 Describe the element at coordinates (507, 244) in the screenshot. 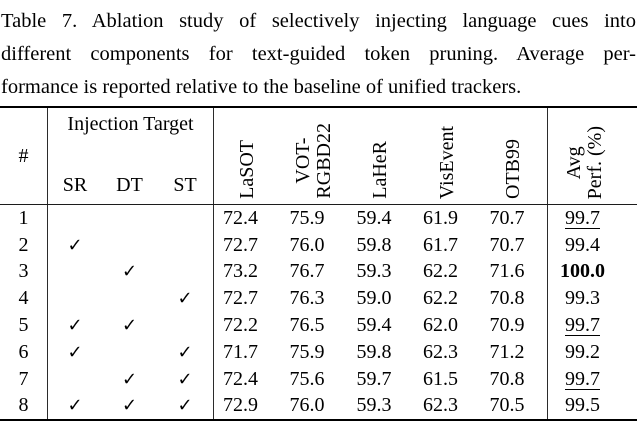

I see `row-2-otb99: 70.7` at that location.